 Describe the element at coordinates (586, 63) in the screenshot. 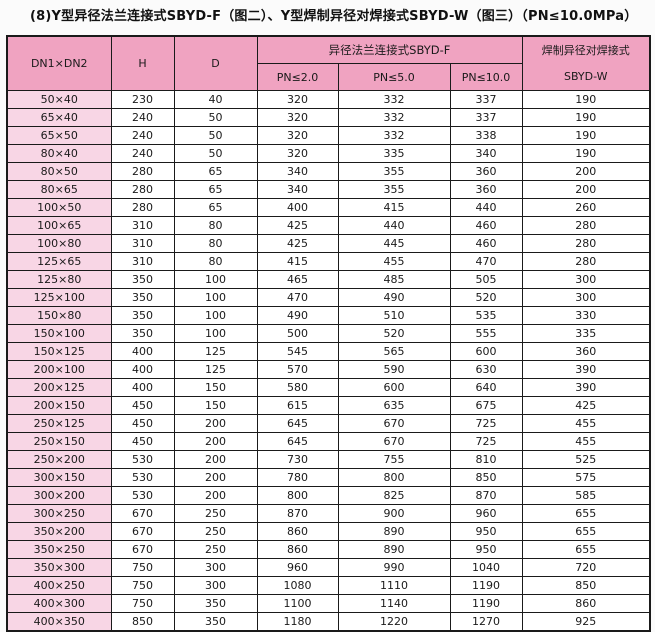

I see `column-header-weld-sbyd-w: 焊制异径对焊接式 SBYD-W` at that location.